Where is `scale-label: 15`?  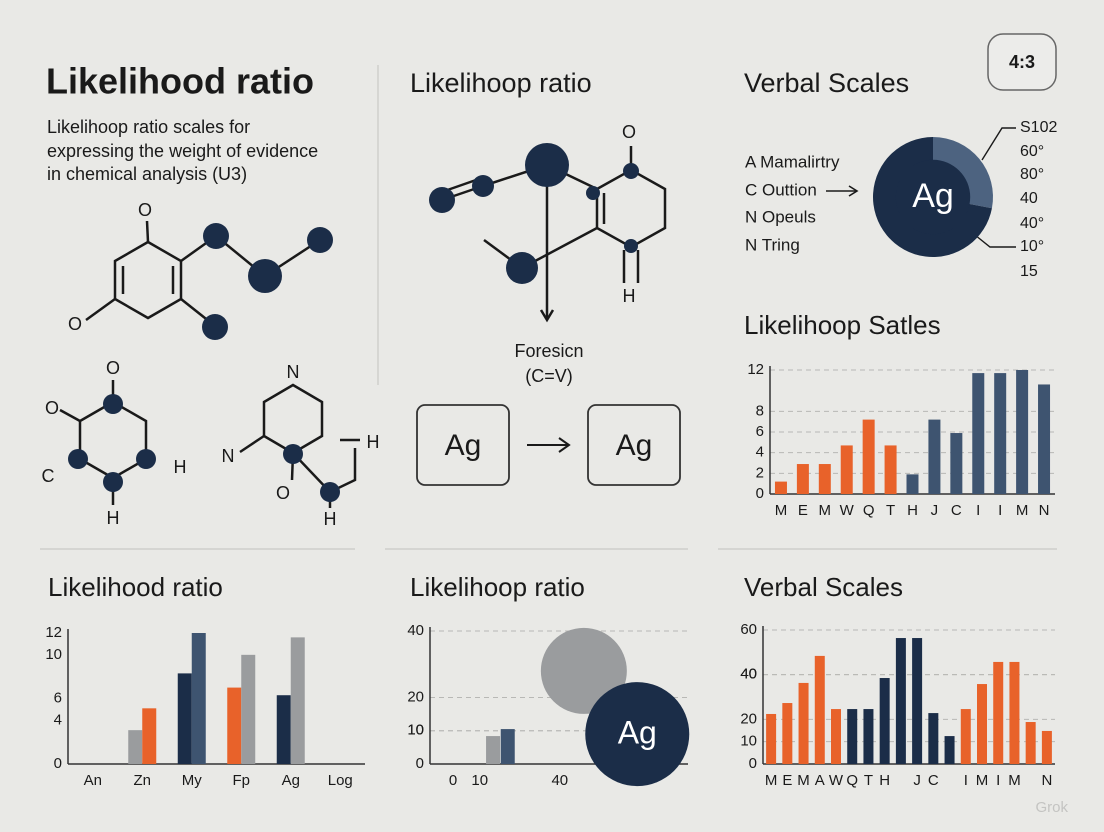 scale-label: 15 is located at coordinates (1029, 271).